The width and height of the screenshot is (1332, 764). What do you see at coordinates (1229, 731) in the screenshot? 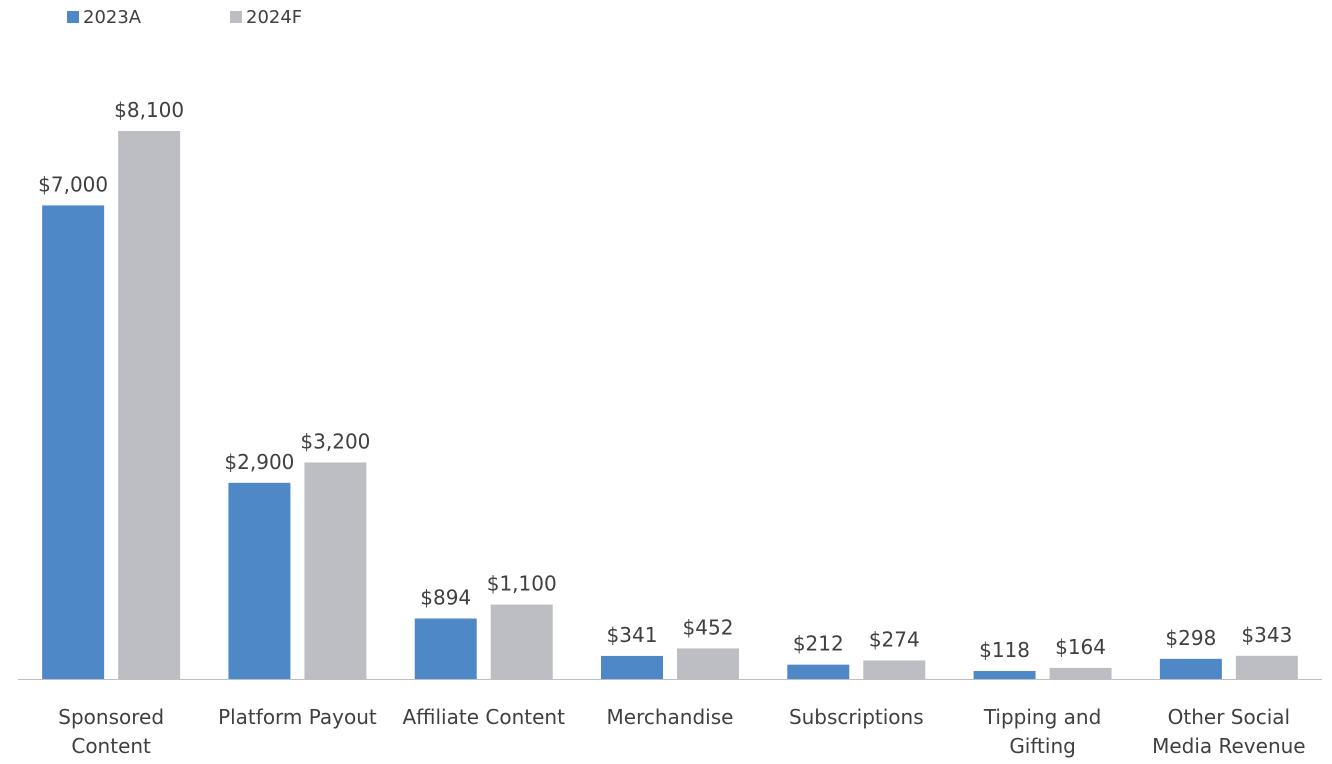
I see `x-tick-label: Other Social Media Revenue` at bounding box center [1229, 731].